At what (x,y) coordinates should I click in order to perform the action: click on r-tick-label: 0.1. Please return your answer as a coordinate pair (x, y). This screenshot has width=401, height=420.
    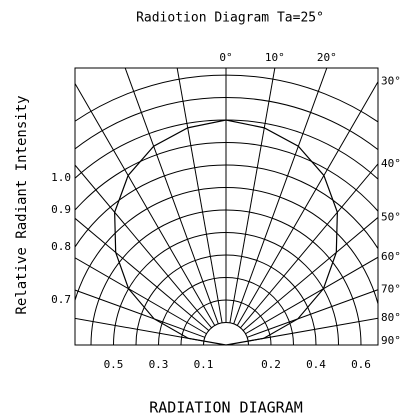
    Looking at the image, I should click on (204, 364).